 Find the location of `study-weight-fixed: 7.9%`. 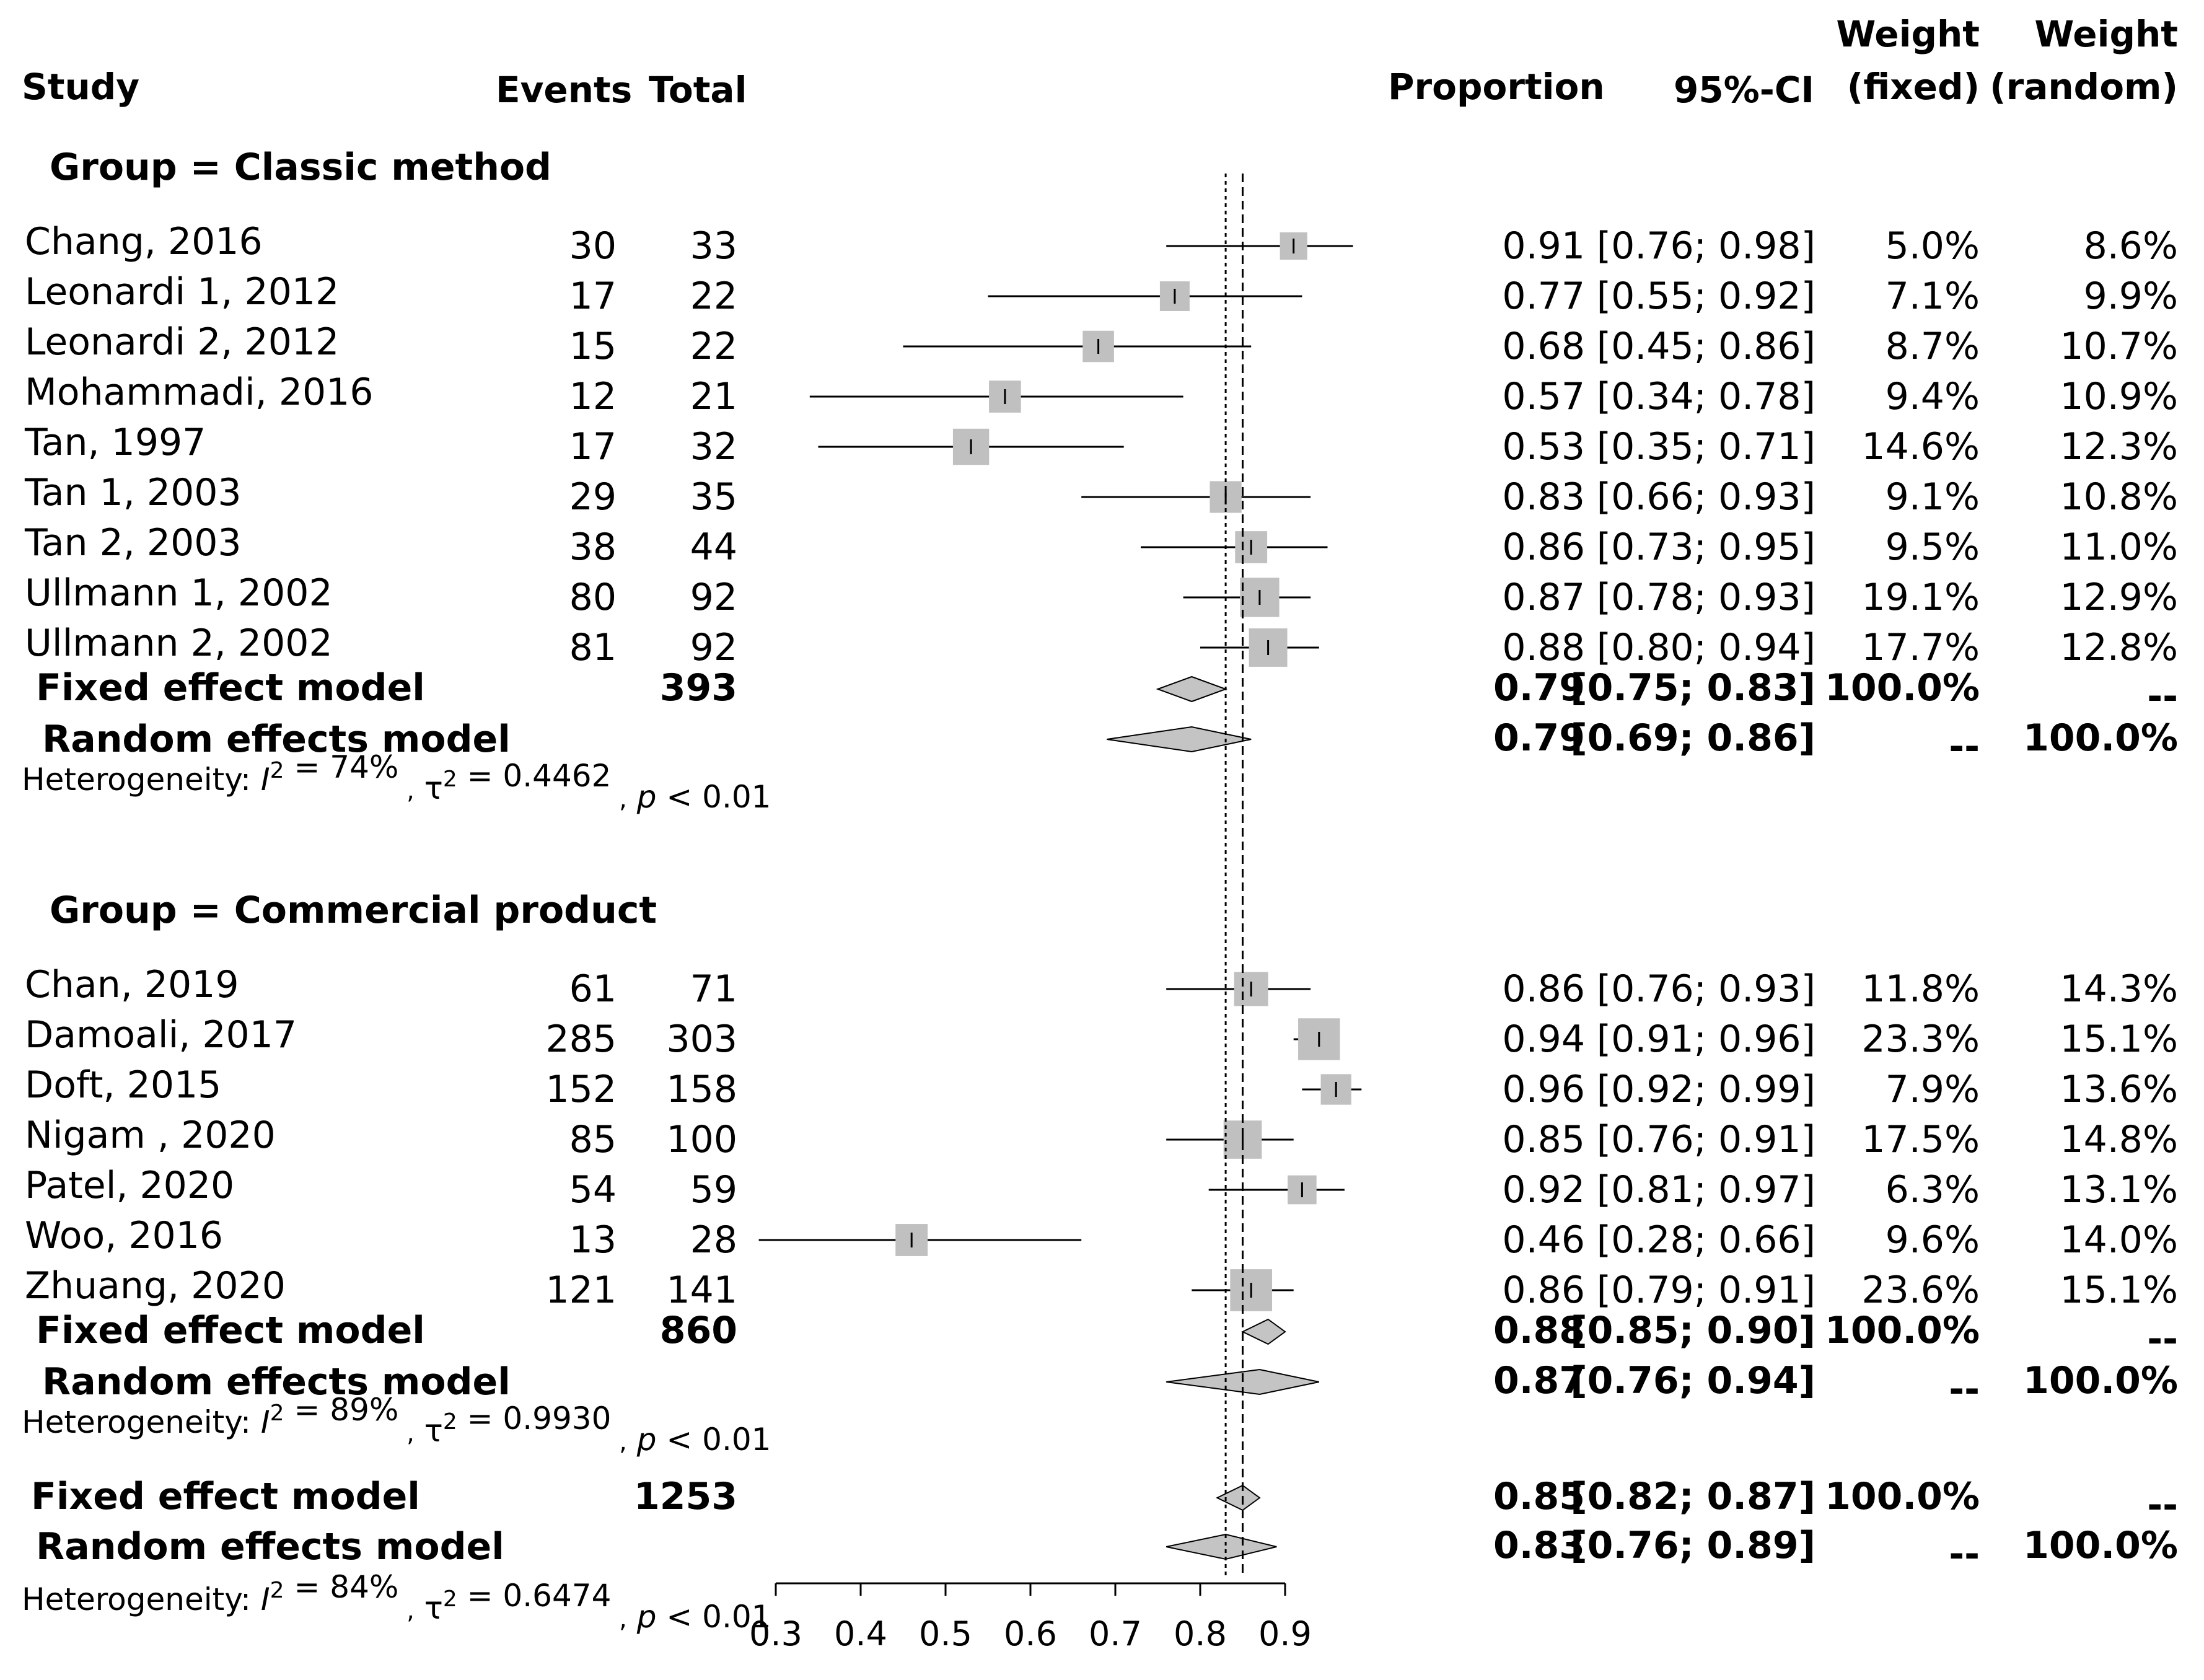

study-weight-fixed: 7.9% is located at coordinates (1933, 1089).